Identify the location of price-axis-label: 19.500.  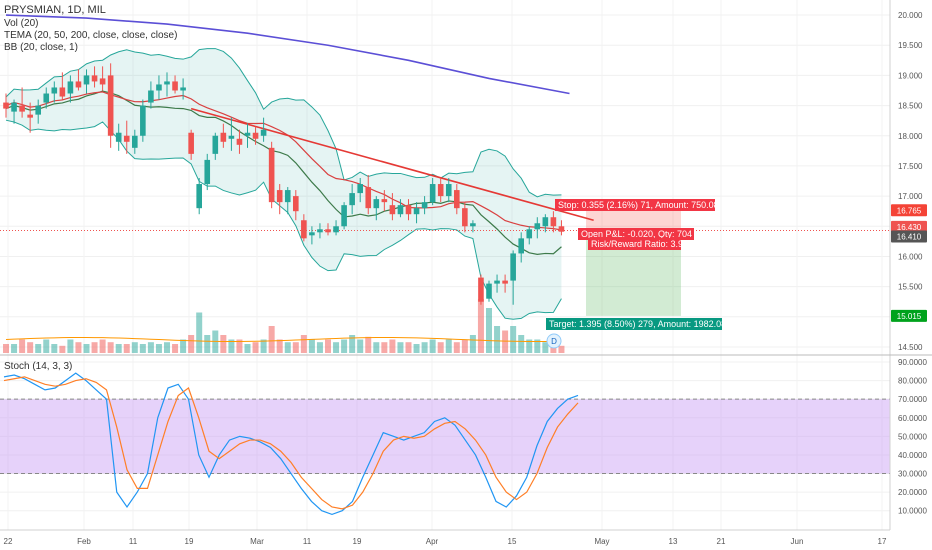
(910, 45).